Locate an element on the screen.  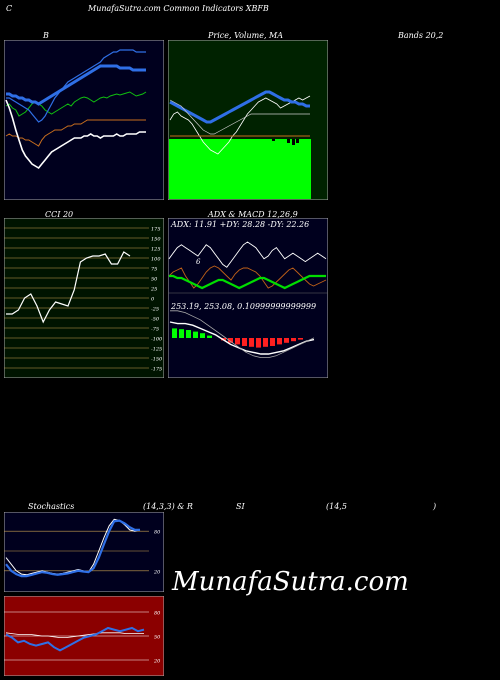
cci-tick-label: 125 is located at coordinates (156, 250).